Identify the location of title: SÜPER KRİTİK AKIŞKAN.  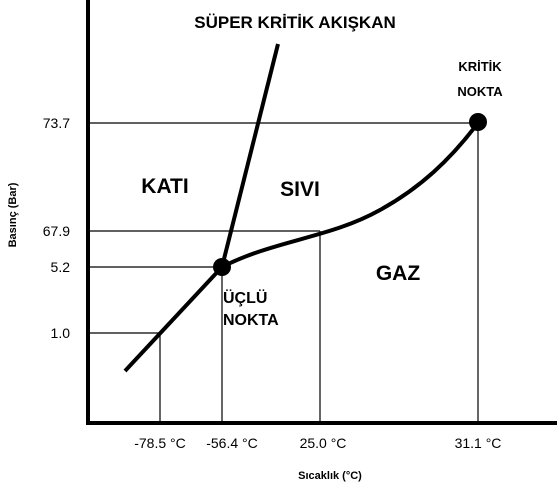
(295, 22).